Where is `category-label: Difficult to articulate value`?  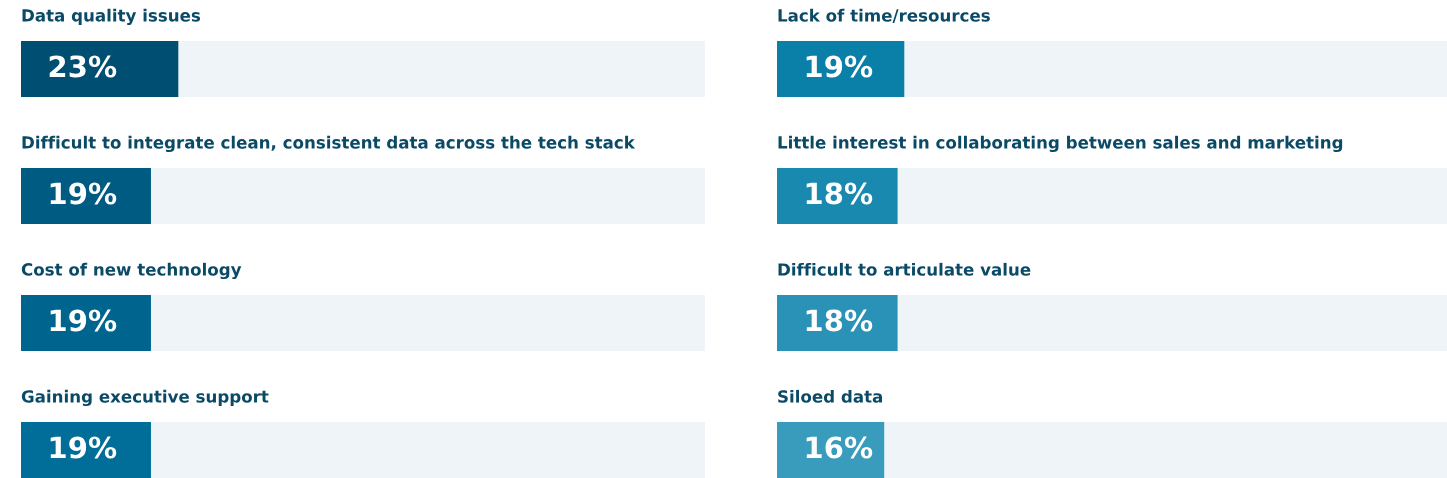
category-label: Difficult to articulate value is located at coordinates (904, 269).